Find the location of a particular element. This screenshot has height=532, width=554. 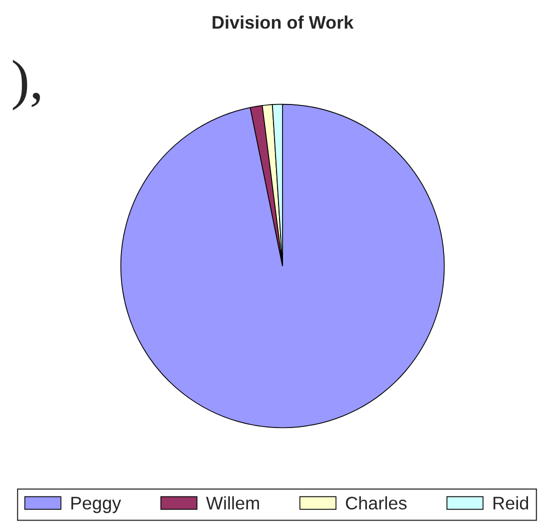

chart-title: Division of Work is located at coordinates (283, 22).